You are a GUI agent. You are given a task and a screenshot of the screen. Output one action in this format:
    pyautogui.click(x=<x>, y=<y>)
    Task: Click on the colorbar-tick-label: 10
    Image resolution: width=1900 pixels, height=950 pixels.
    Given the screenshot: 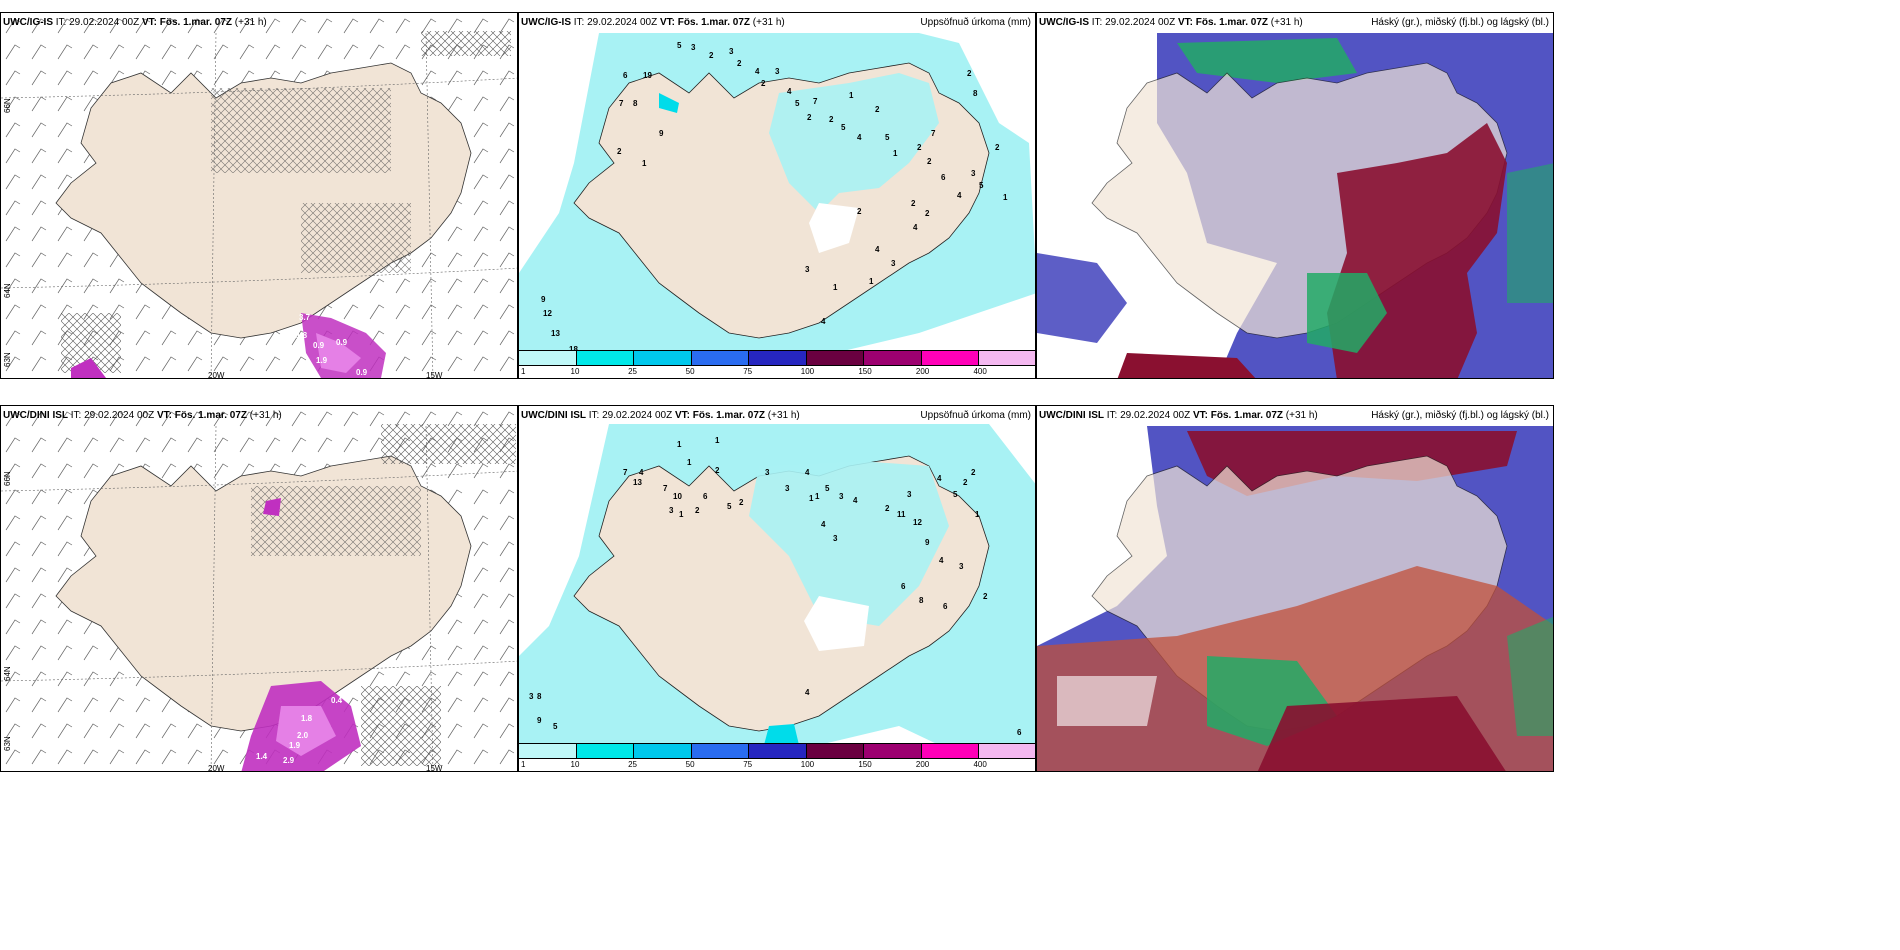 What is the action you would take?
    pyautogui.click(x=575, y=371)
    